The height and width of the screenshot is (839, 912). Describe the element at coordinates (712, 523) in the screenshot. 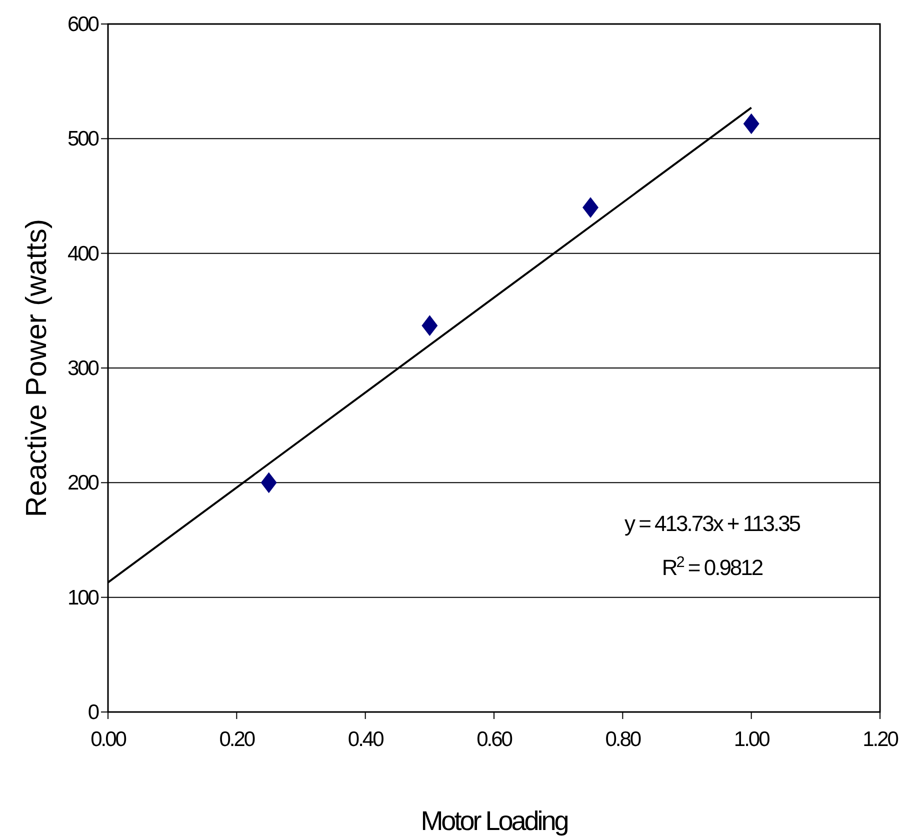

I see `annotation: y = 413.73x + 113.35` at that location.